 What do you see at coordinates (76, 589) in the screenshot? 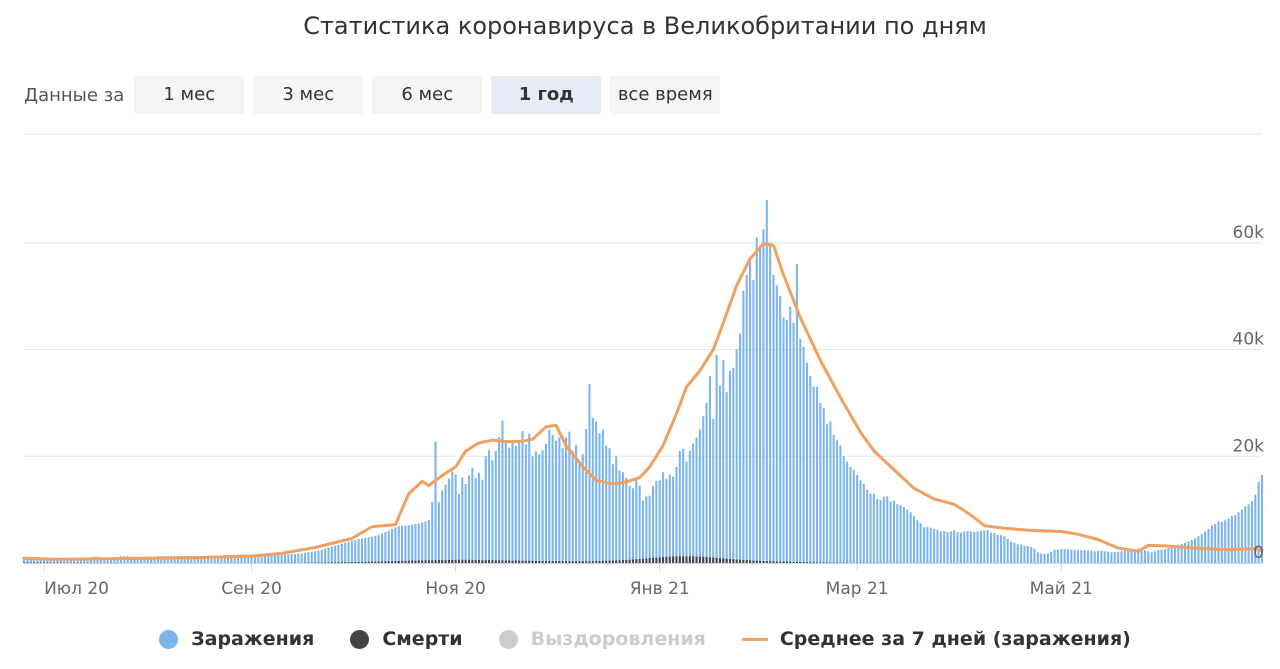
I see `x-tick-label: Июл 20` at bounding box center [76, 589].